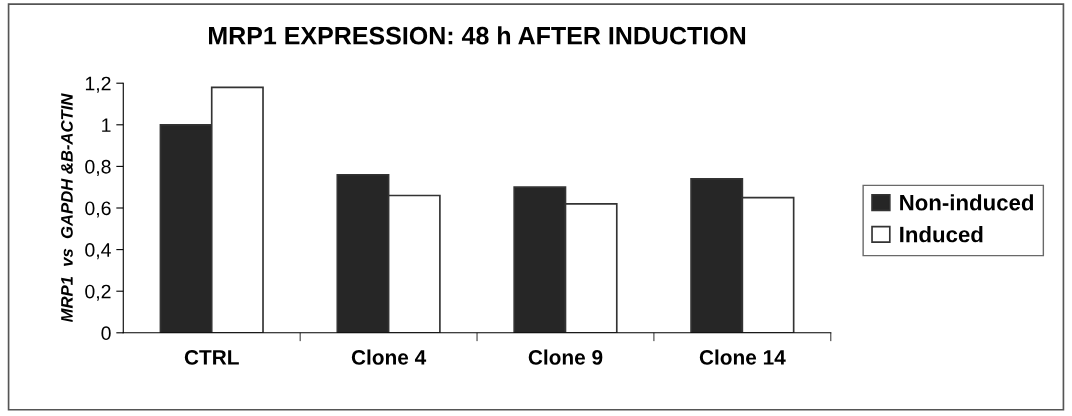 The width and height of the screenshot is (1072, 416). I want to click on y-tick-label: 0,8, so click(98, 167).